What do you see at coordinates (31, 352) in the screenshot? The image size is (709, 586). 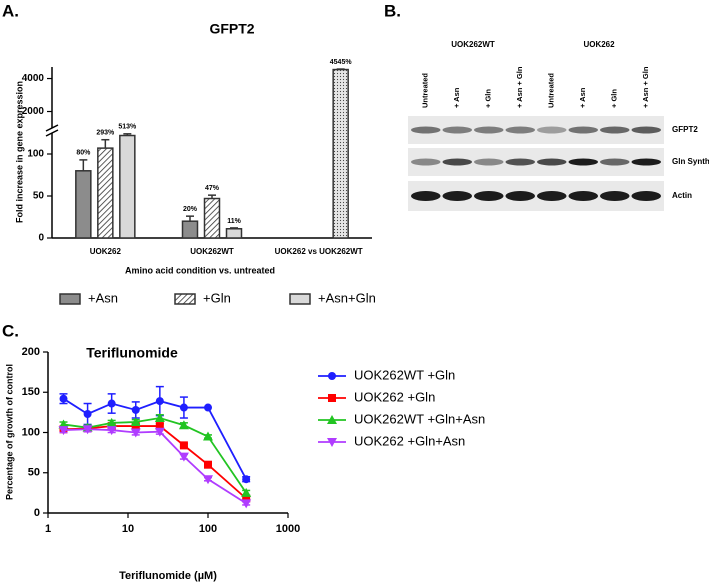 I see `y-tick-label: 200` at bounding box center [31, 352].